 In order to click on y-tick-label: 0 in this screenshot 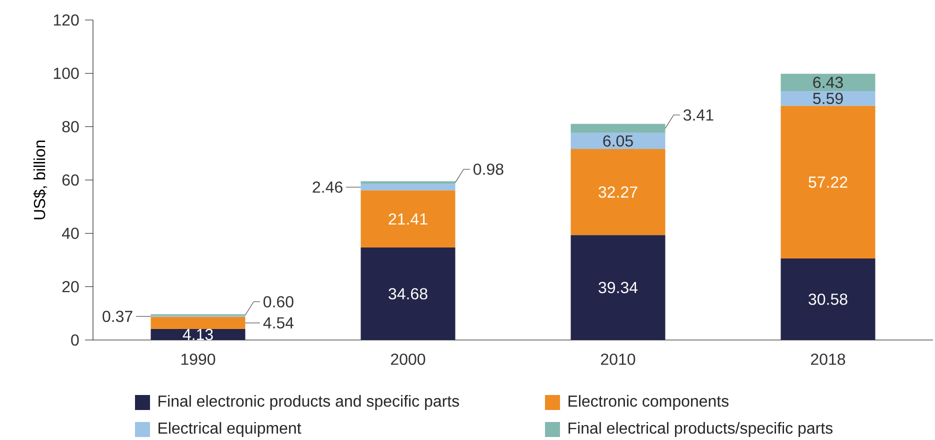, I will do `click(75, 340)`.